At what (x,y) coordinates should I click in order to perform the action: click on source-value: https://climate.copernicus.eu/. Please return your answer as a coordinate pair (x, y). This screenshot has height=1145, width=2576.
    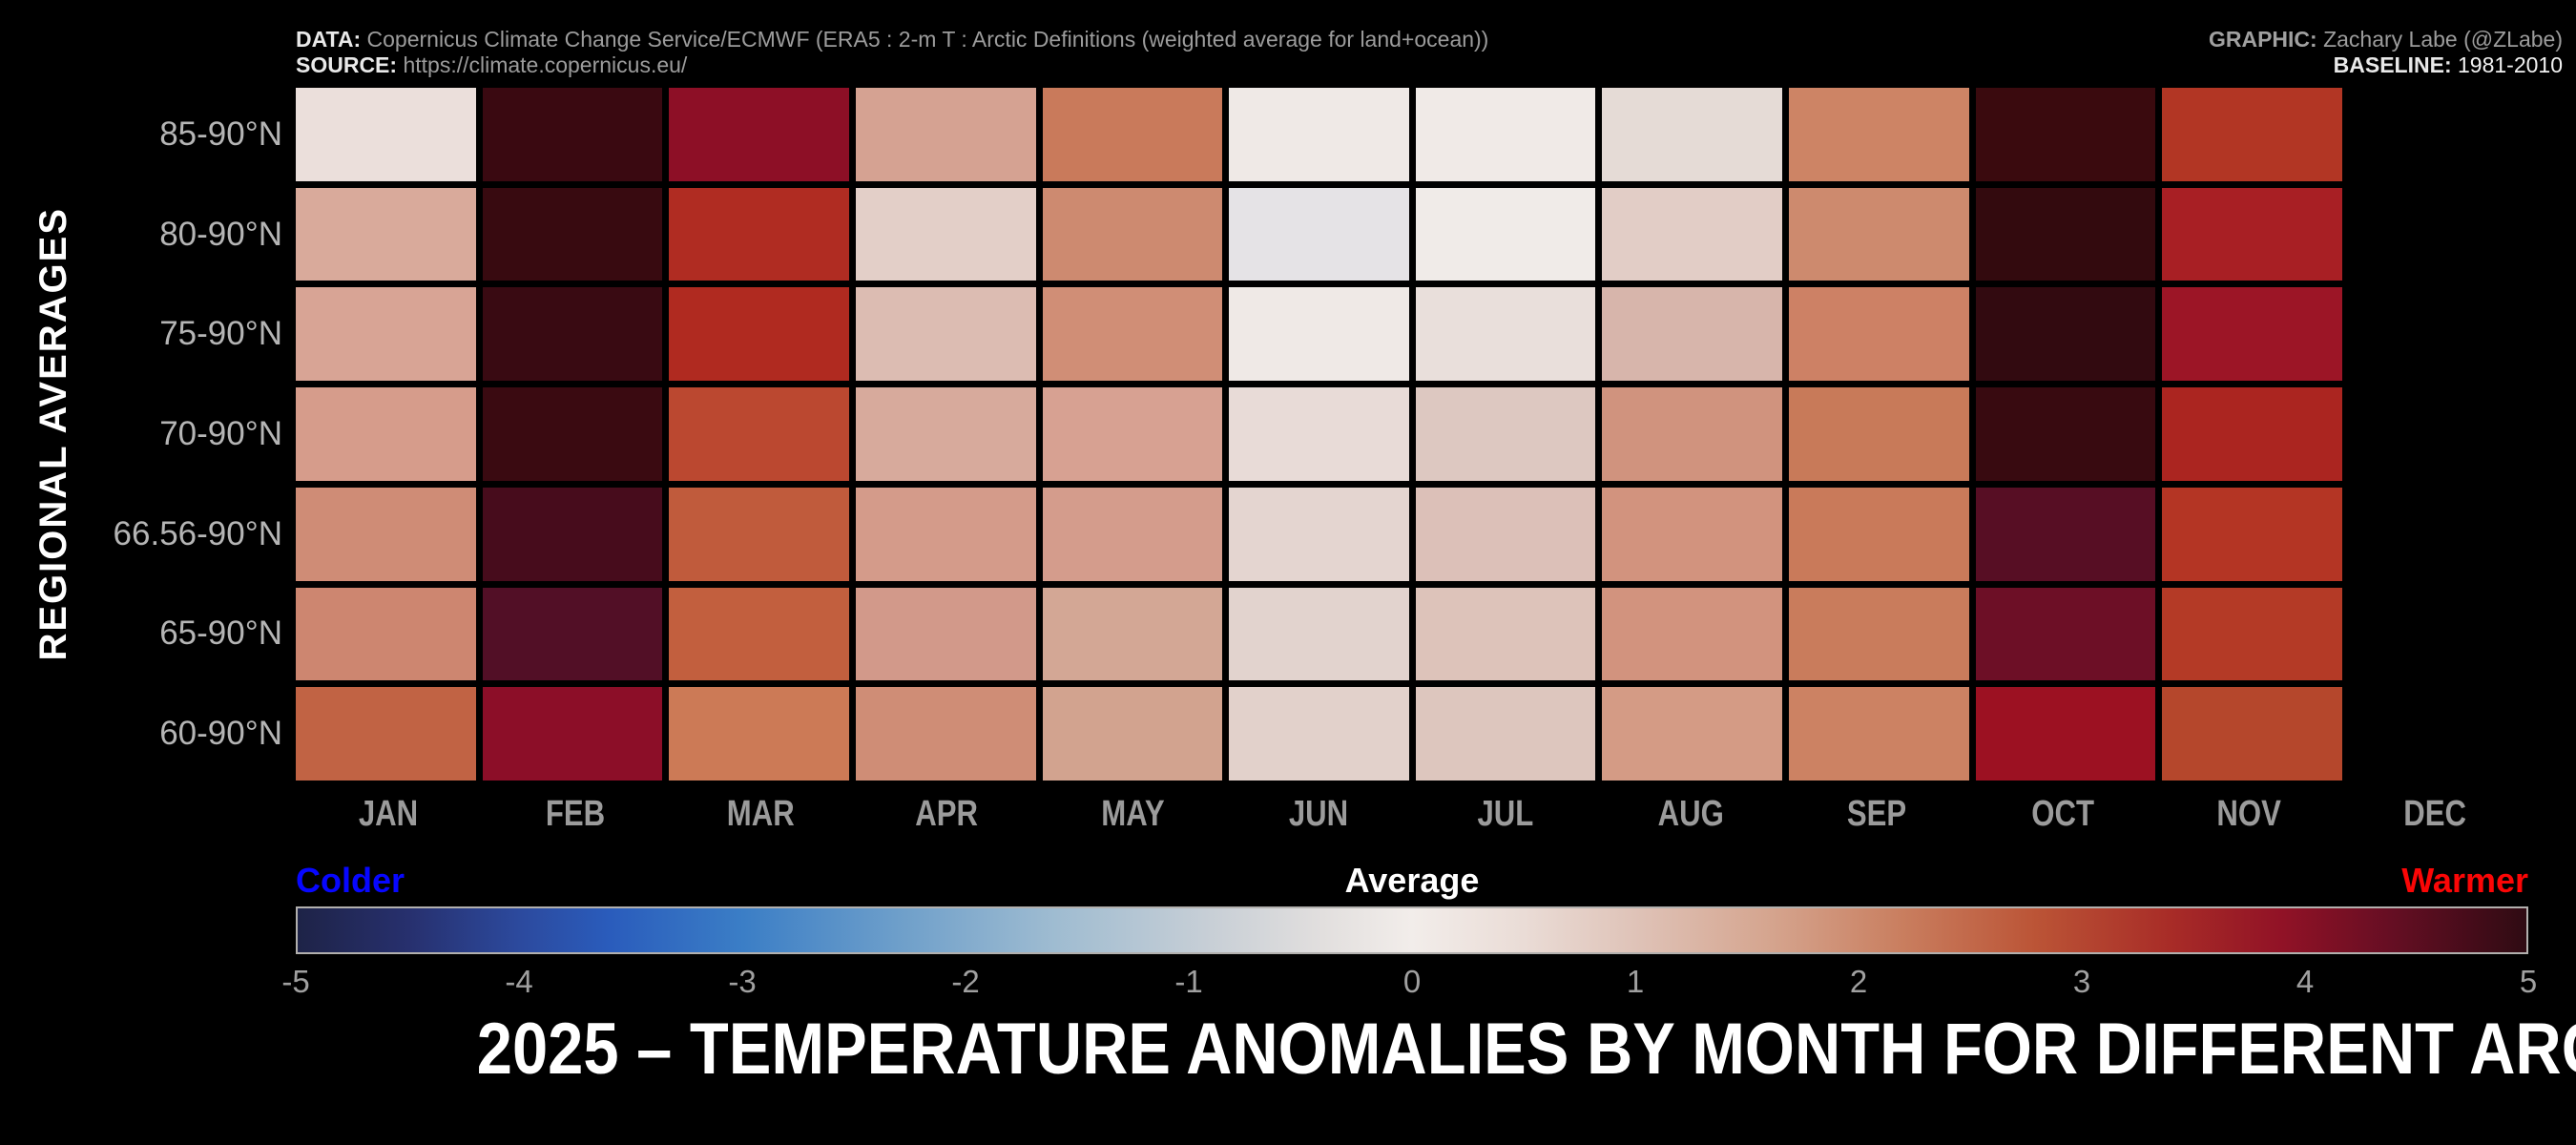
    Looking at the image, I should click on (545, 64).